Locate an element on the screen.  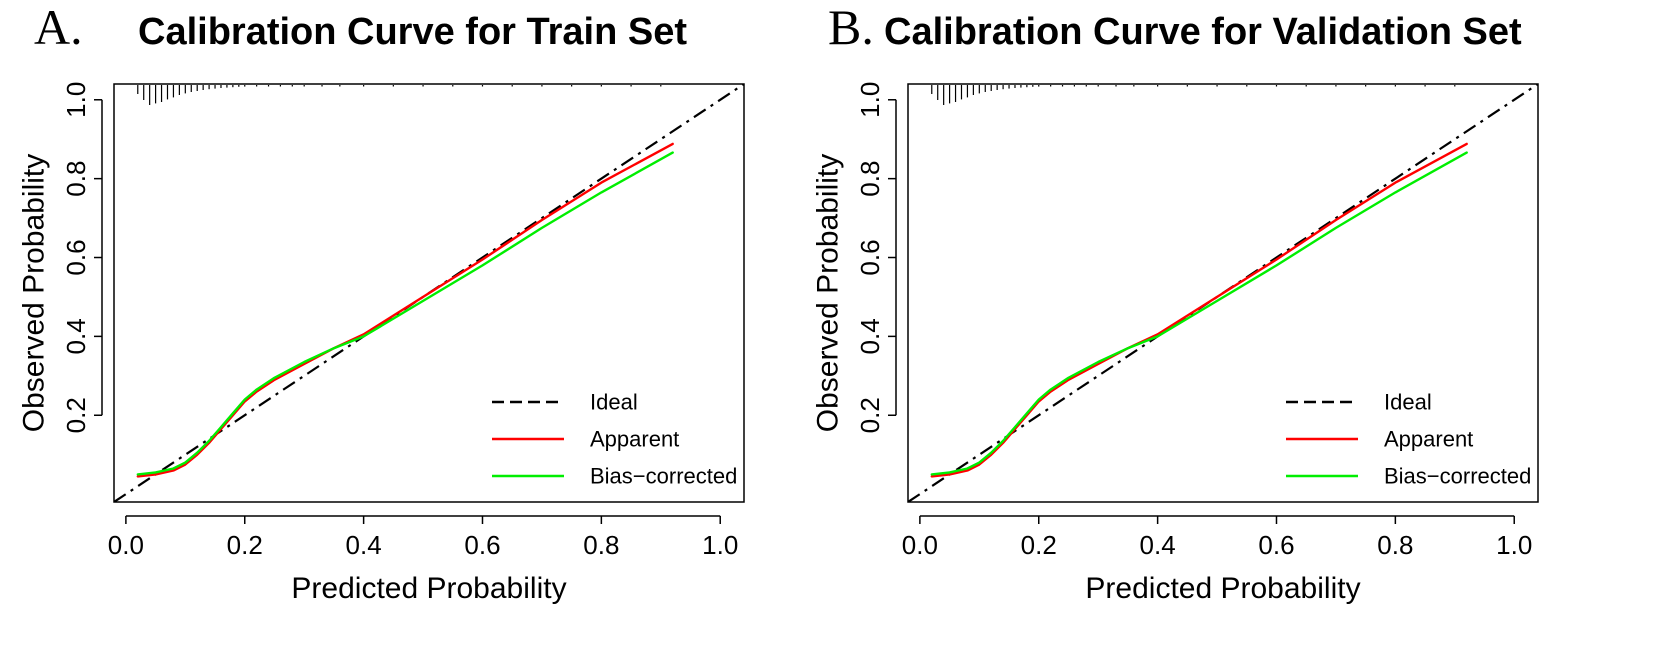
chart-title: Calibration Curve for Validation Set is located at coordinates (1203, 32).